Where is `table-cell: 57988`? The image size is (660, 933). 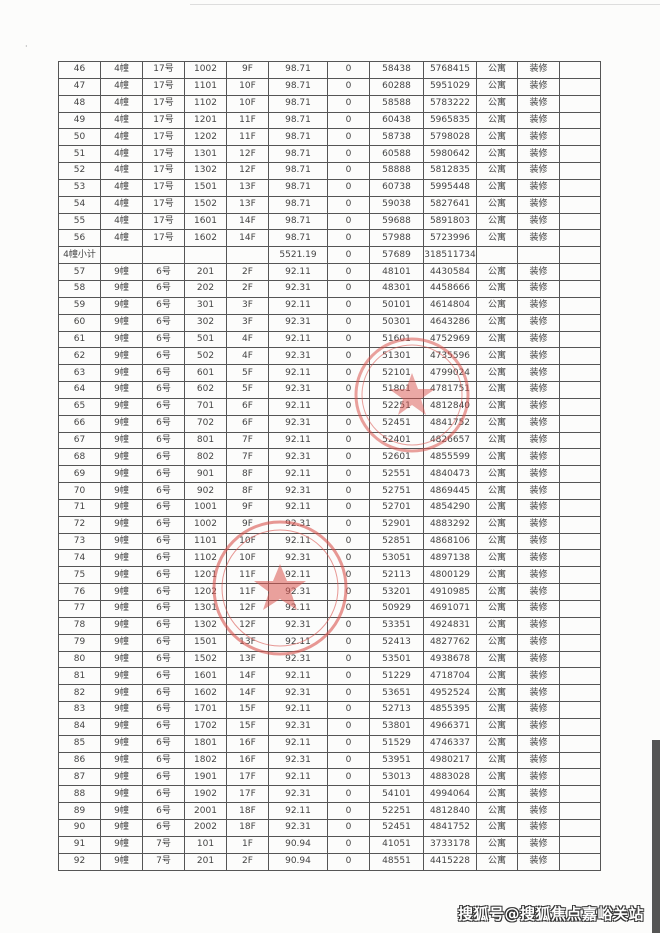 table-cell: 57988 is located at coordinates (396, 238).